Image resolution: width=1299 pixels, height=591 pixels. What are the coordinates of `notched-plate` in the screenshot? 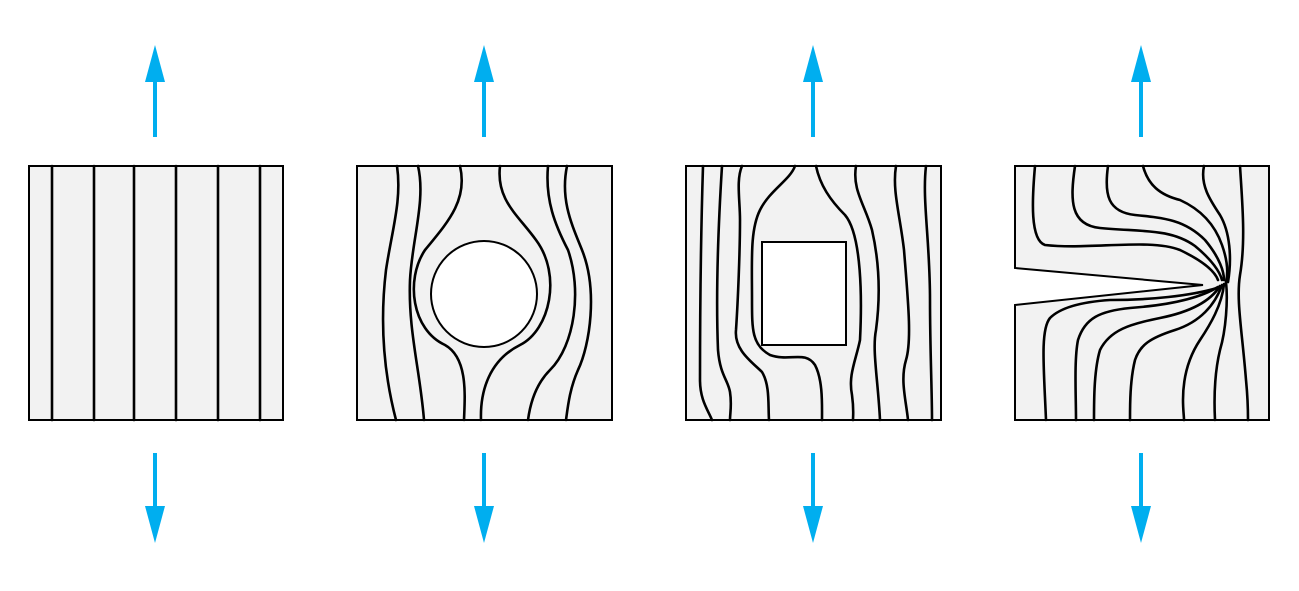 It's located at (1142, 293).